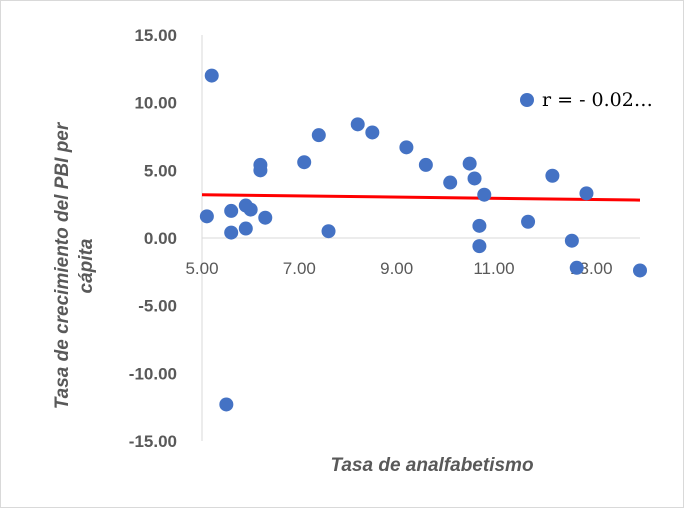  I want to click on y-tick-label: 5.00, so click(160, 170).